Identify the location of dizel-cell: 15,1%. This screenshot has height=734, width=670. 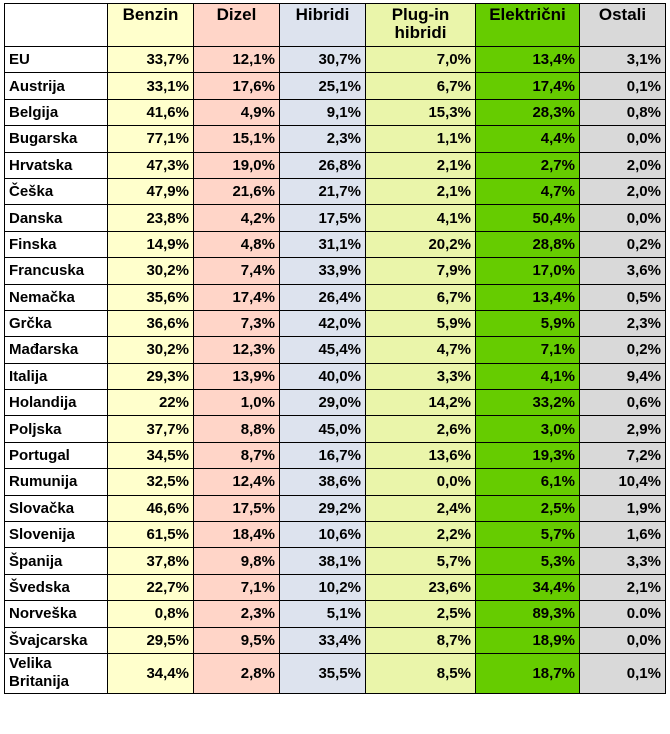
(236, 139).